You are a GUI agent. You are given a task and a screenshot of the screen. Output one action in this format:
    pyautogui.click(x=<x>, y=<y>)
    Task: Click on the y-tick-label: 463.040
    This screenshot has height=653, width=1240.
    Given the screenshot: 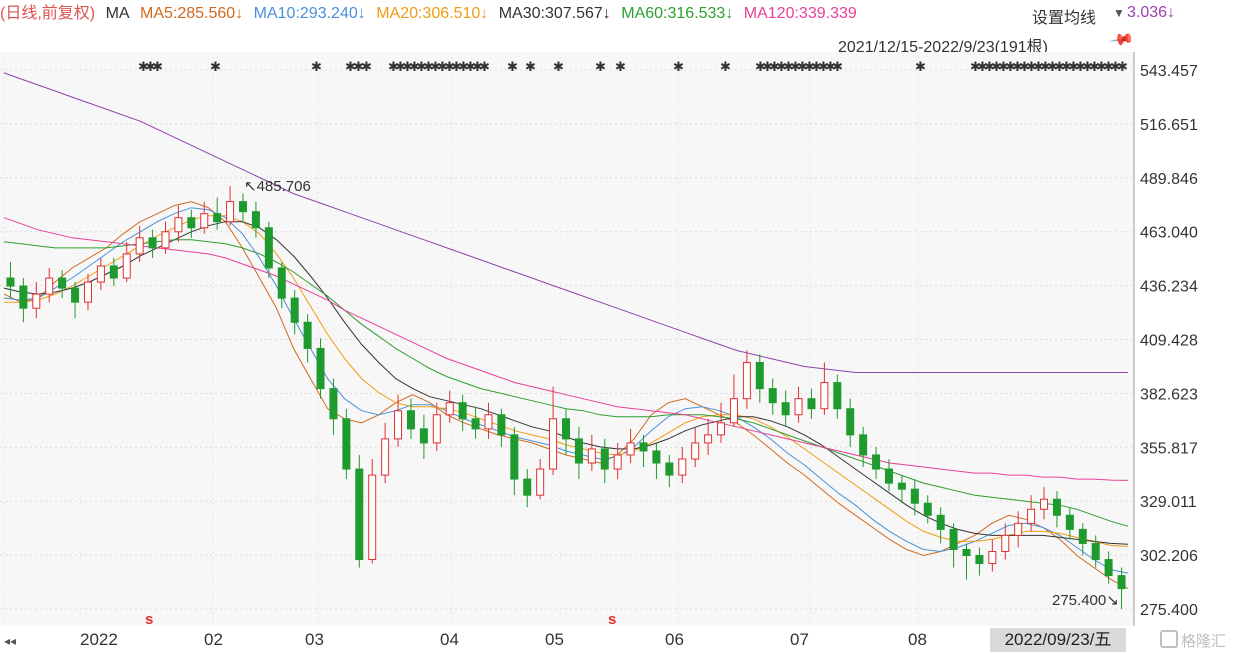 What is the action you would take?
    pyautogui.click(x=1169, y=233)
    